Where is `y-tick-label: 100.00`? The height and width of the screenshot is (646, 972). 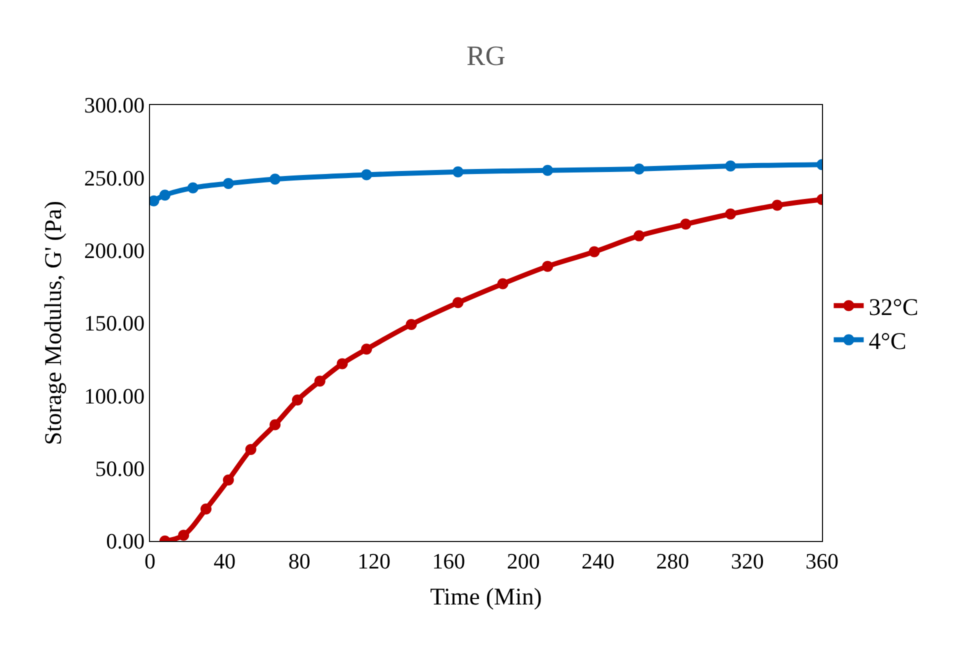 y-tick-label: 100.00 is located at coordinates (114, 395).